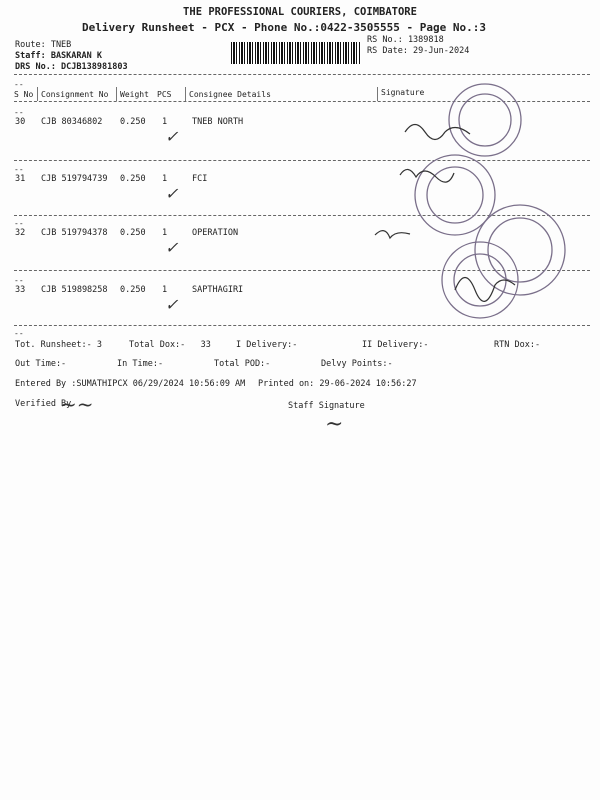 The width and height of the screenshot is (600, 800). I want to click on staff: Staff: BASKARAN K, so click(58, 56).